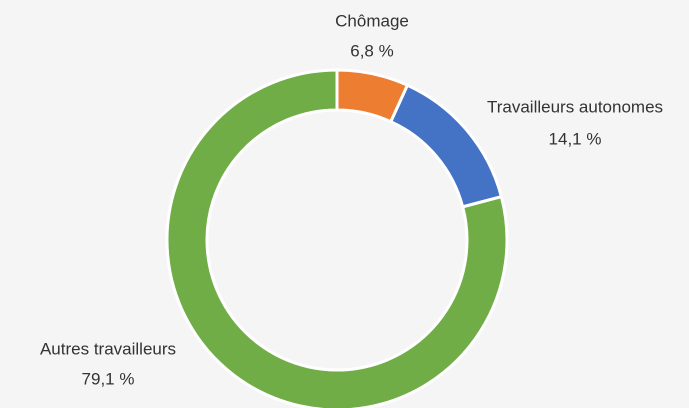  Describe the element at coordinates (372, 20) in the screenshot. I see `category-label: Chômage` at that location.